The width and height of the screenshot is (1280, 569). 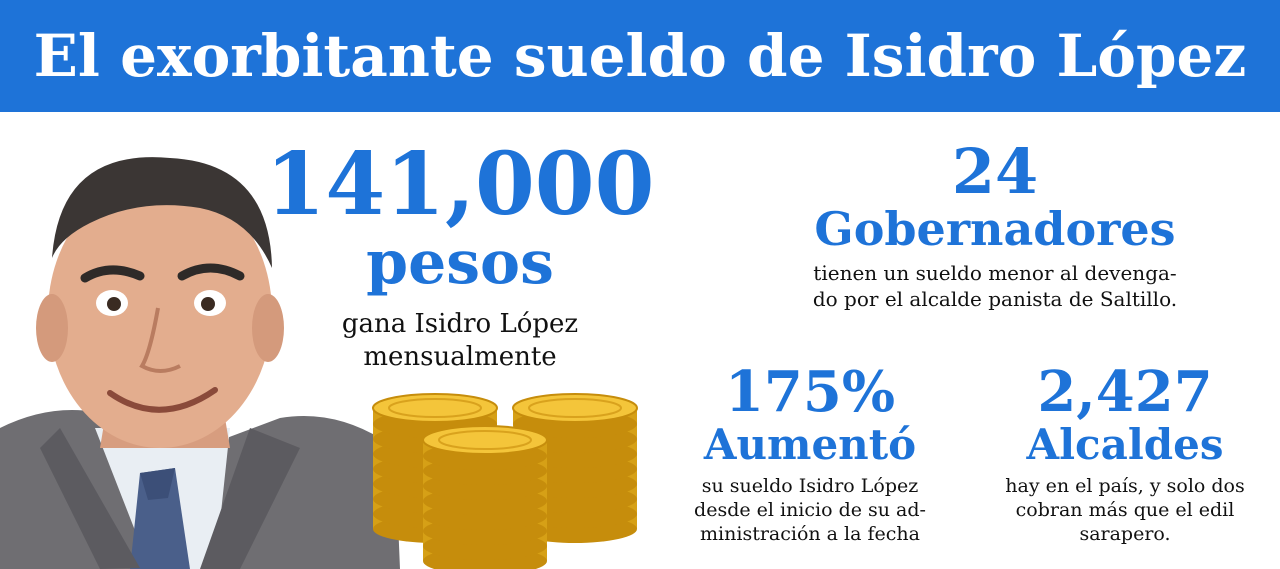 I want to click on salary-desc-line: gana Isidro López, so click(x=460, y=324).